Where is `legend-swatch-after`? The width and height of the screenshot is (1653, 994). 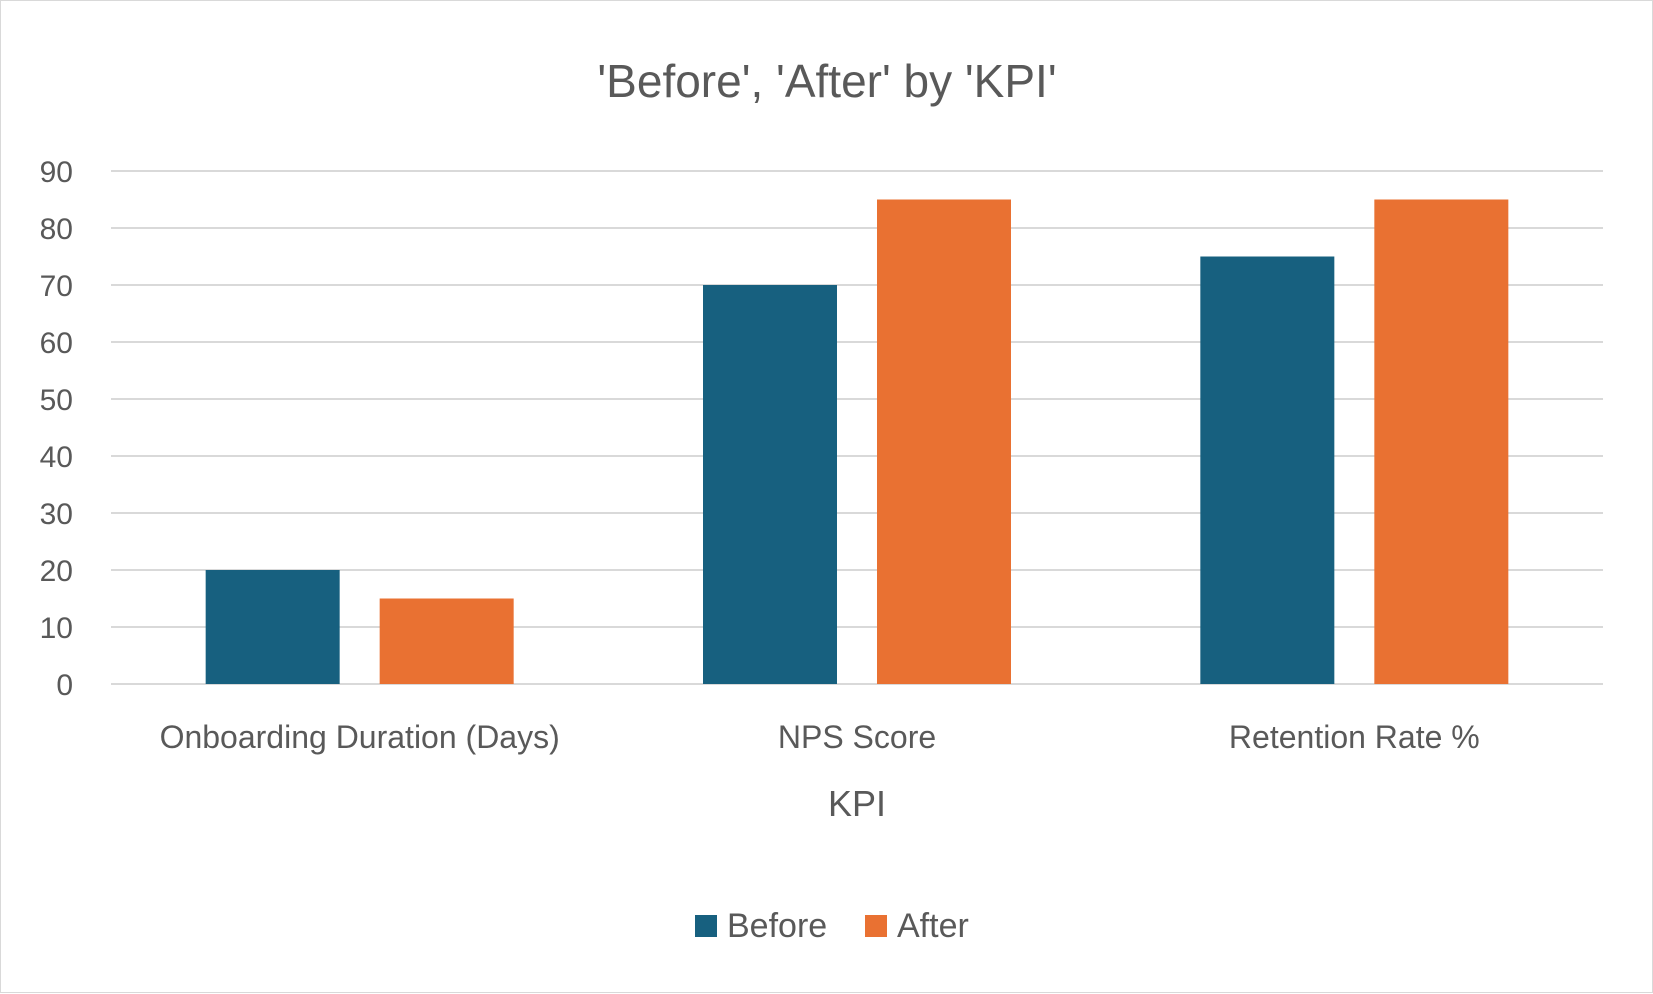 legend-swatch-after is located at coordinates (876, 926).